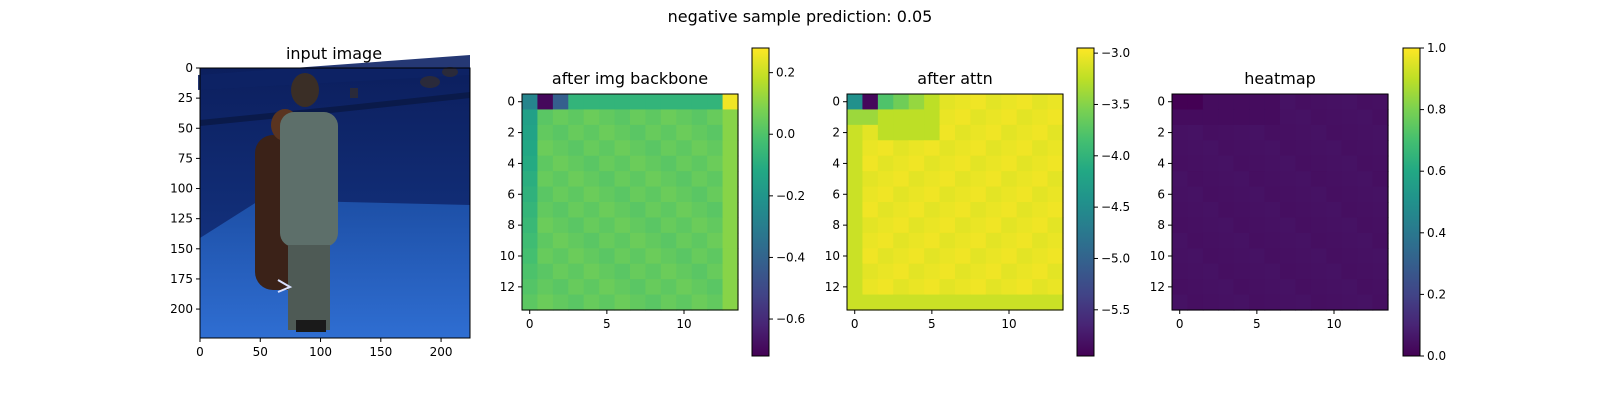 This screenshot has height=400, width=1600. What do you see at coordinates (181, 279) in the screenshot?
I see `y-tick-label: 175` at bounding box center [181, 279].